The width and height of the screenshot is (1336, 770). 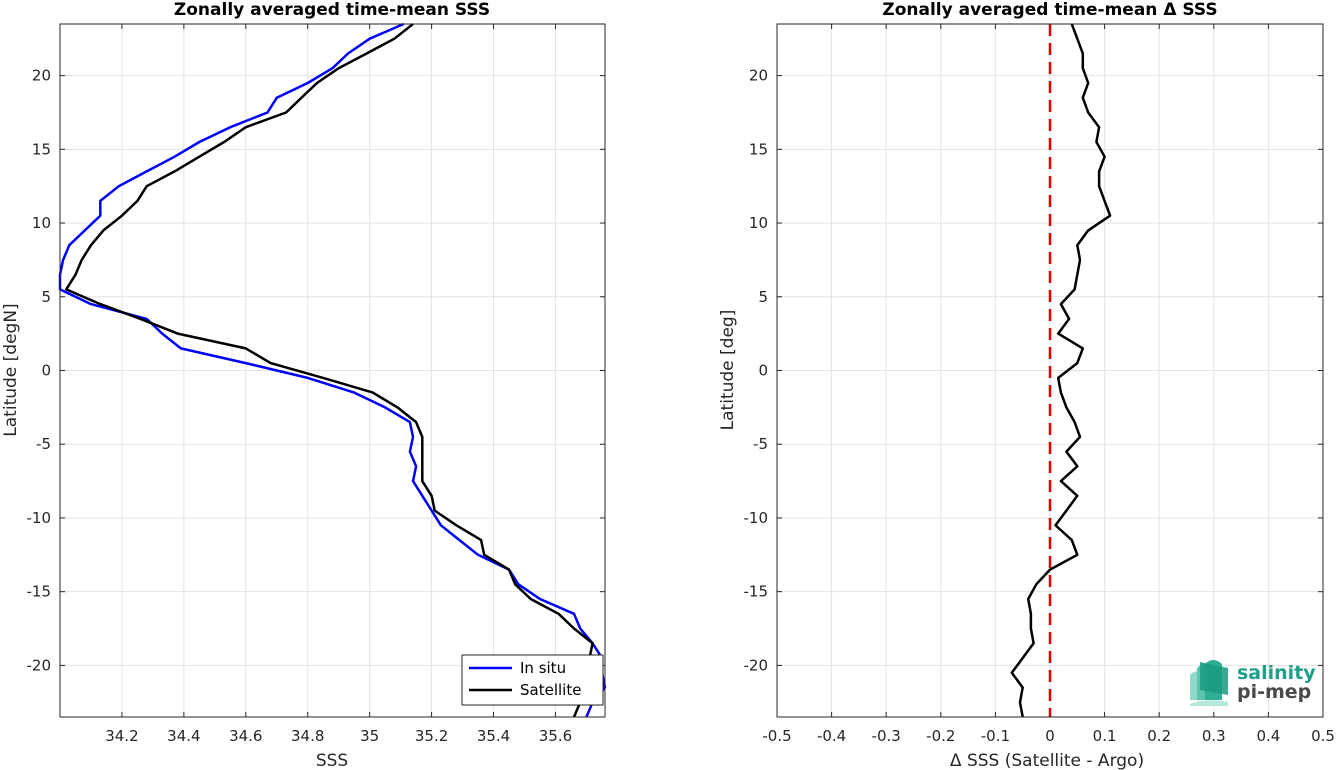 What do you see at coordinates (41, 223) in the screenshot?
I see `left-y-tick-label: 10` at bounding box center [41, 223].